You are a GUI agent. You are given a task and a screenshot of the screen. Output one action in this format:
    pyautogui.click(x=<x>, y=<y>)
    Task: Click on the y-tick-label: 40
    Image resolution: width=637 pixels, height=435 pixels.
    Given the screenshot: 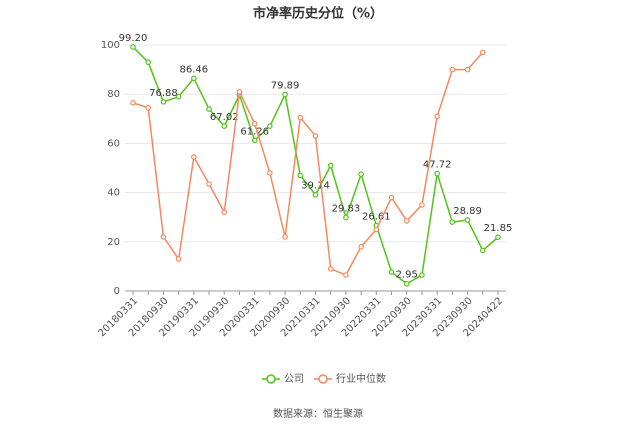 What is the action you would take?
    pyautogui.click(x=113, y=193)
    